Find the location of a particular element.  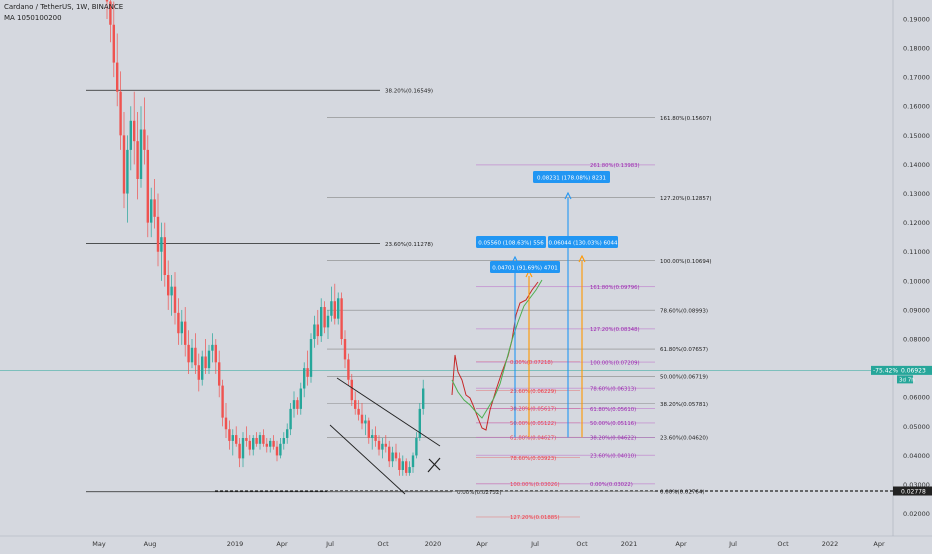

fib-level-label: 23.60%(0.11278) is located at coordinates (409, 245).